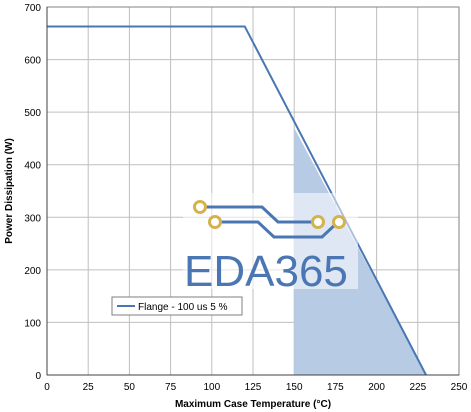 This screenshot has height=412, width=471. What do you see at coordinates (32, 218) in the screenshot?
I see `y-tick-label-300: 300` at bounding box center [32, 218].